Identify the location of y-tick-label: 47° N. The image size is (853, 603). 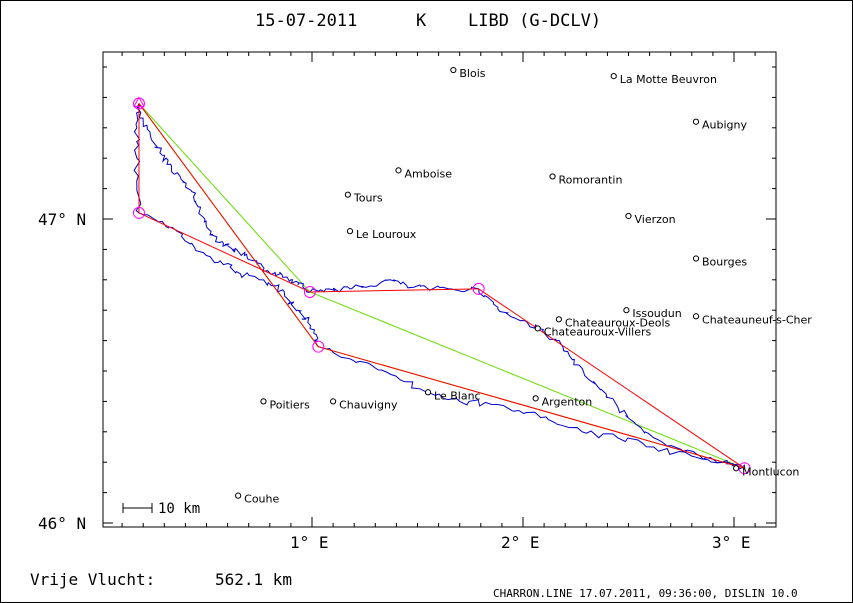
(62, 219).